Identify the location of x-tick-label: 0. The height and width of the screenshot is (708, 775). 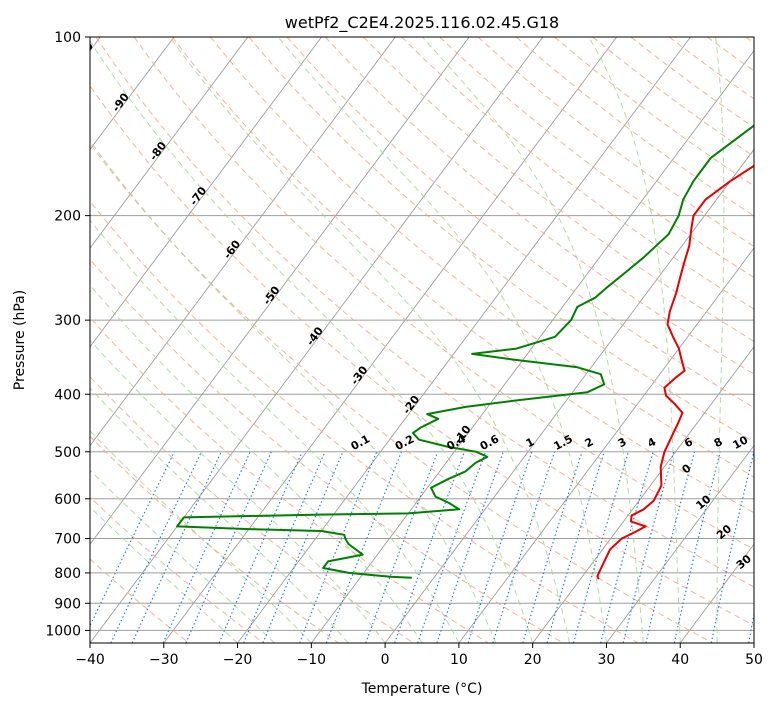
(385, 660).